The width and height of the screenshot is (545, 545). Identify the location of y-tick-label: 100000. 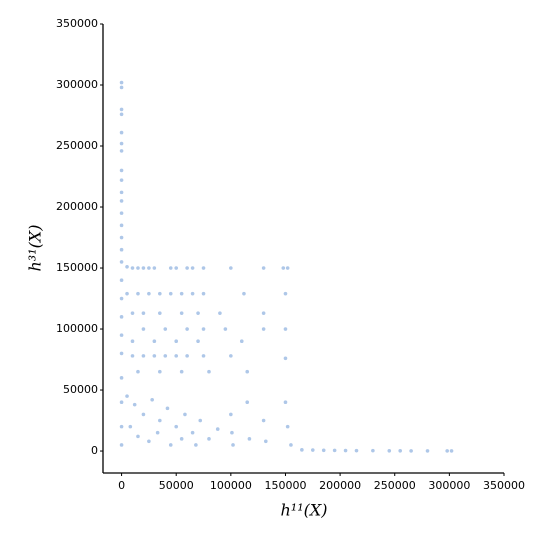
(77, 328).